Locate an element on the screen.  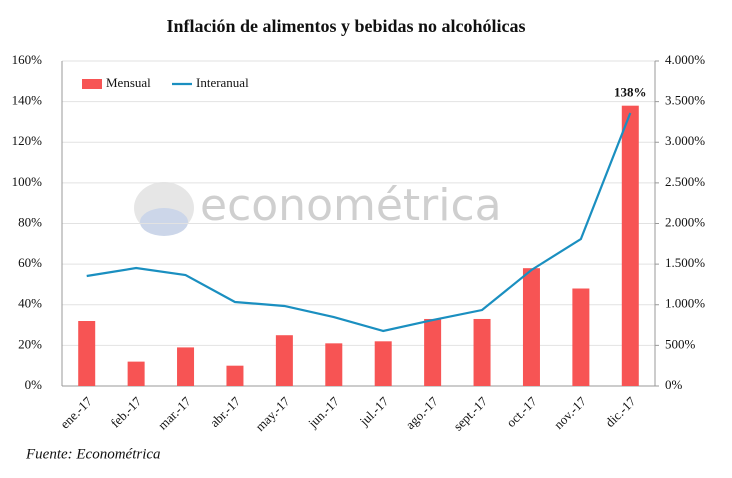
y2-tick-label: 3.000% is located at coordinates (685, 140).